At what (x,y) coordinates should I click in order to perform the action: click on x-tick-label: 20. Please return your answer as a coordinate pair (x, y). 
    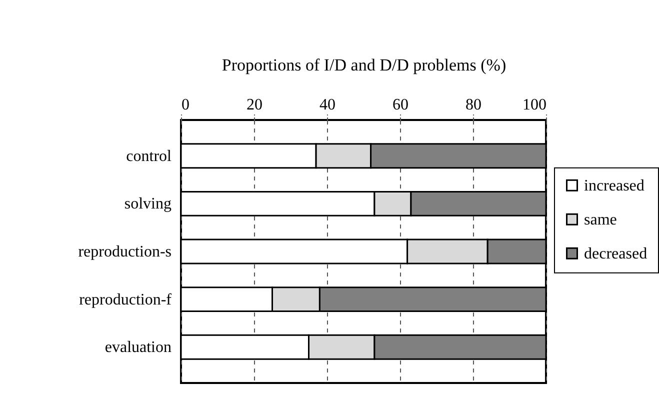
    Looking at the image, I should click on (254, 105).